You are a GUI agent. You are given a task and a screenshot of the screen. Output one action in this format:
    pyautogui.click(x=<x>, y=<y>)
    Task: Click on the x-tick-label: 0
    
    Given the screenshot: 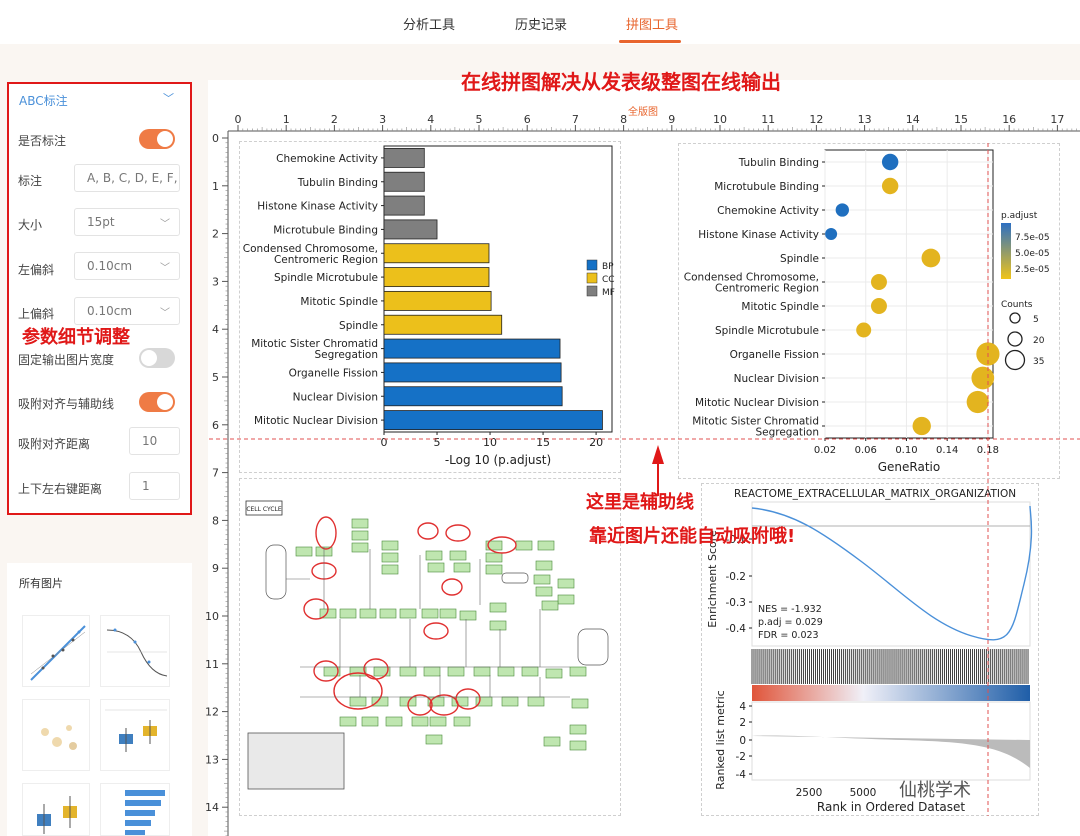 What is the action you would take?
    pyautogui.click(x=384, y=442)
    